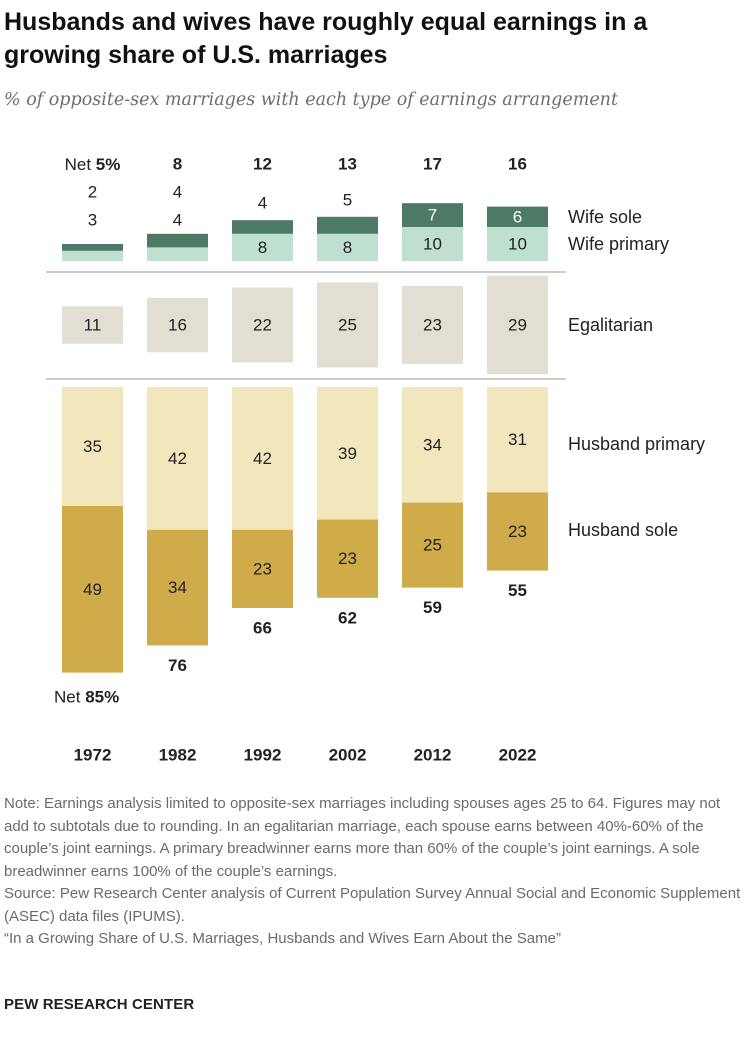 The image size is (750, 1042). I want to click on year-tick-label: 2012, so click(433, 755).